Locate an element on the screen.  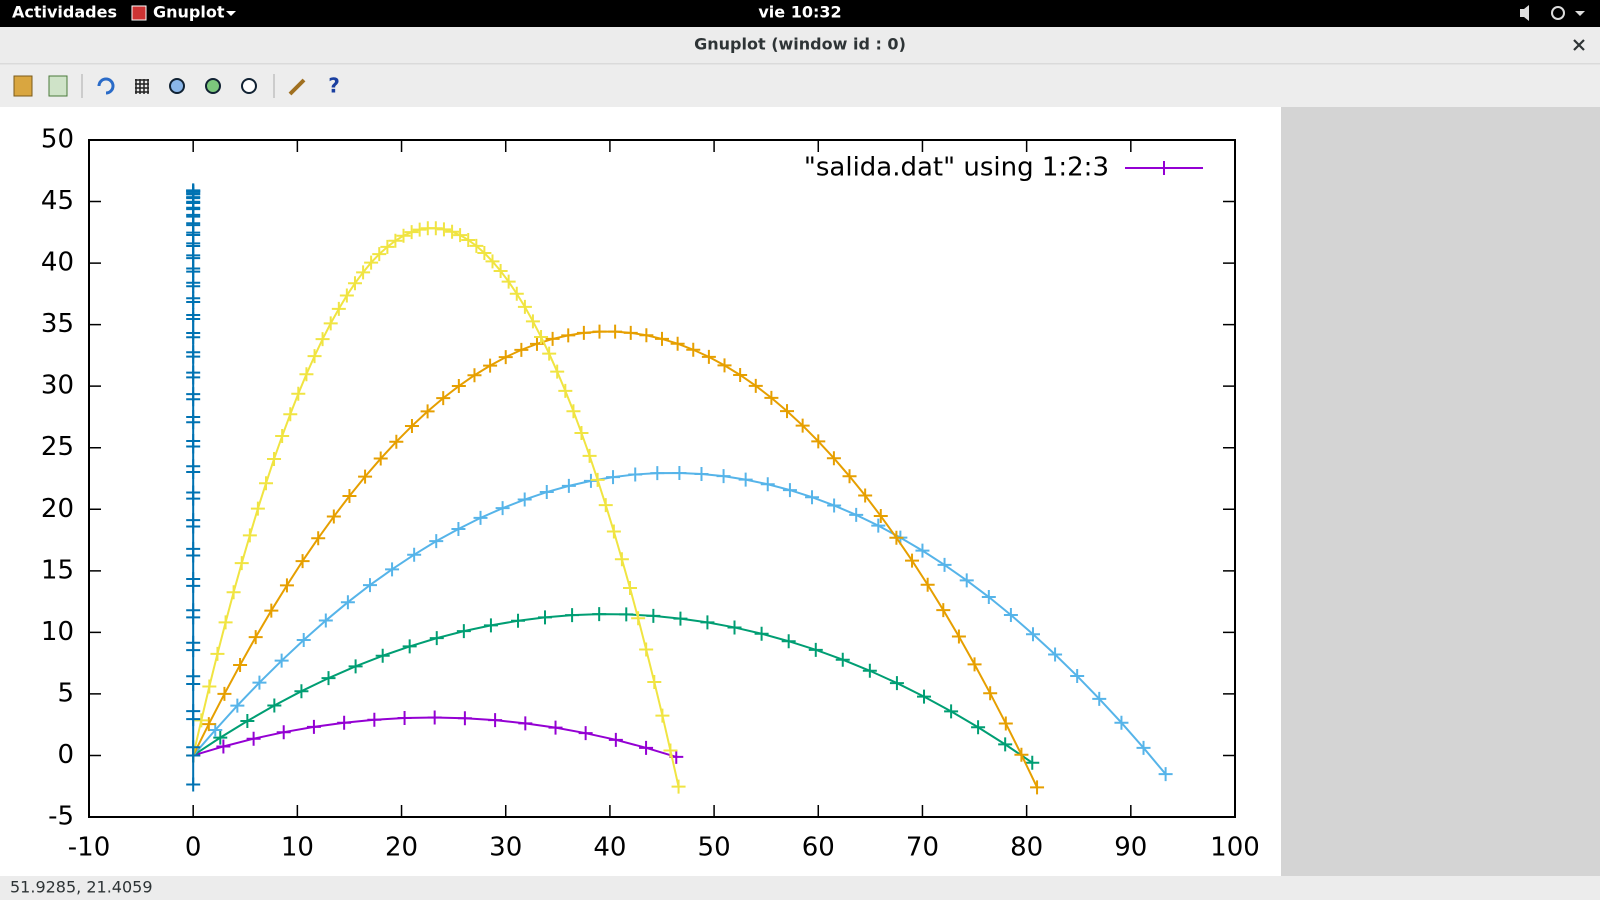
y-tick-label: 50 is located at coordinates (57, 140).